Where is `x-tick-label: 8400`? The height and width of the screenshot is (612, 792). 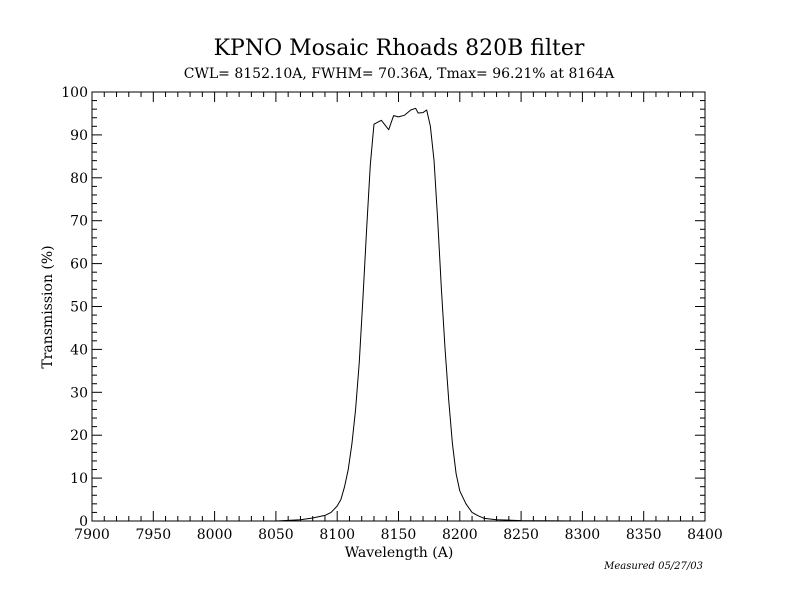 x-tick-label: 8400 is located at coordinates (705, 535).